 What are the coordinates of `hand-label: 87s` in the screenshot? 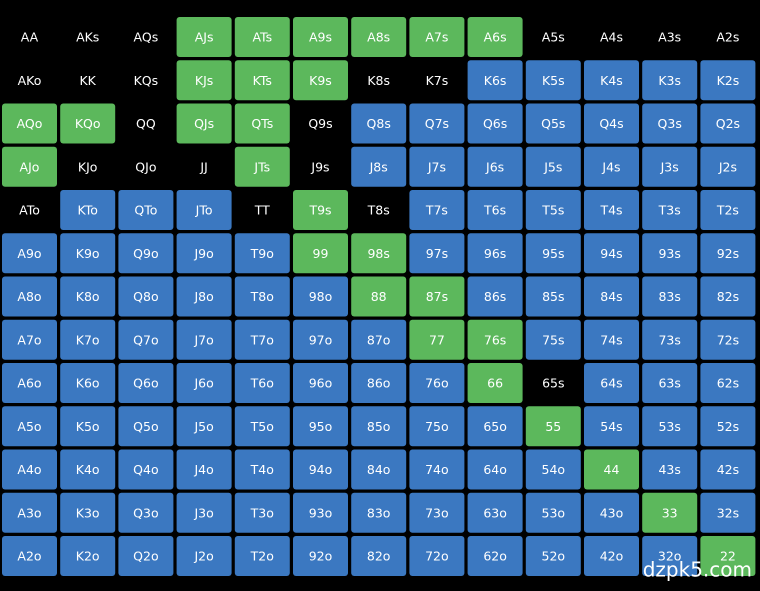 It's located at (437, 296).